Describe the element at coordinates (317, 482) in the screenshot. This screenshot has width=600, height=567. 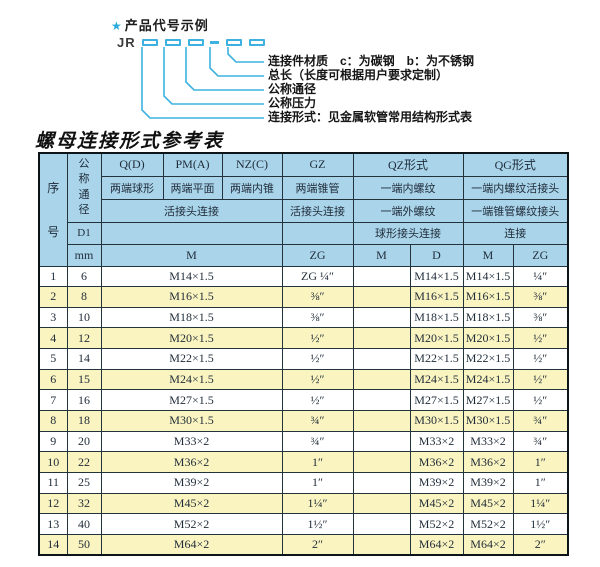
I see `cell-gz: 1″` at that location.